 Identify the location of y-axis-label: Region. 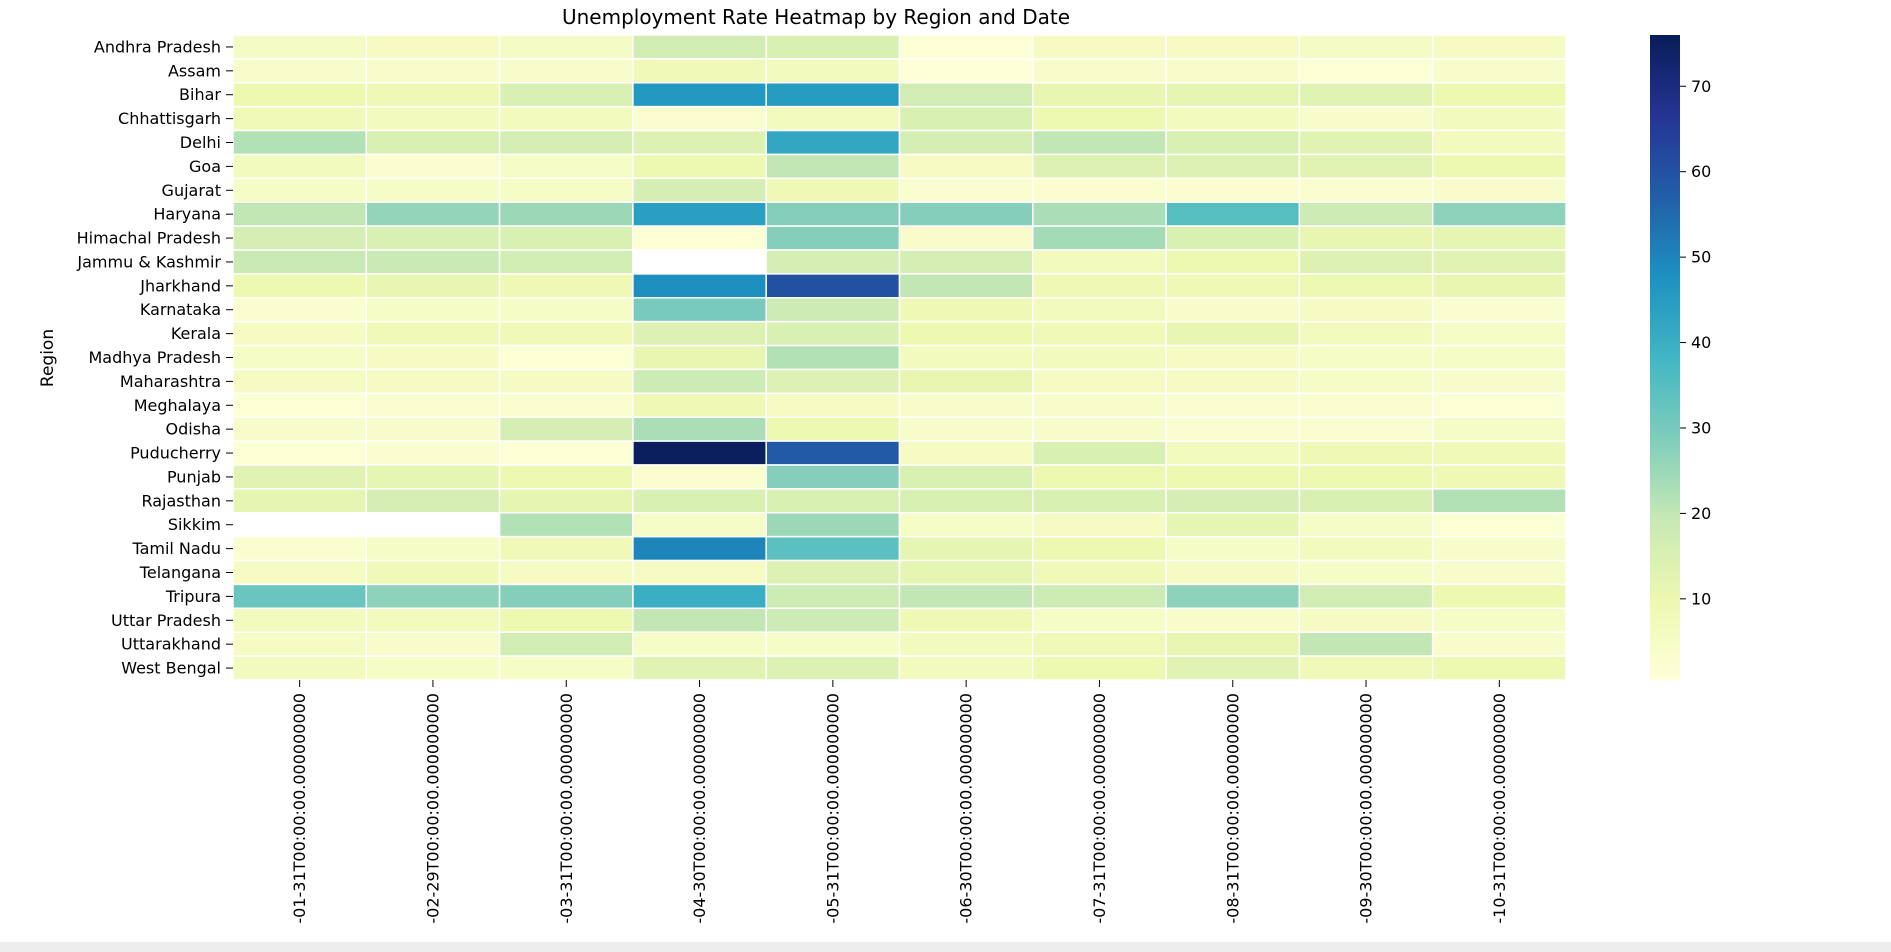
(48, 358).